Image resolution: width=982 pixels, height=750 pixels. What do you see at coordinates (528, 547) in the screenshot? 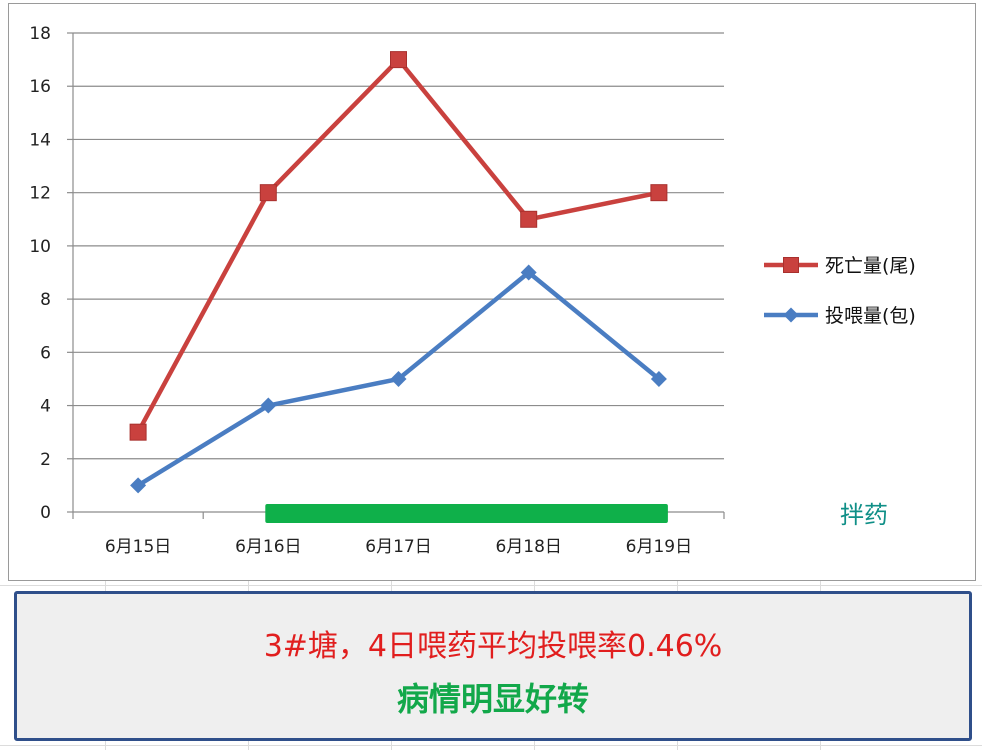
I see `x-tick-label: 6月18日` at bounding box center [528, 547].